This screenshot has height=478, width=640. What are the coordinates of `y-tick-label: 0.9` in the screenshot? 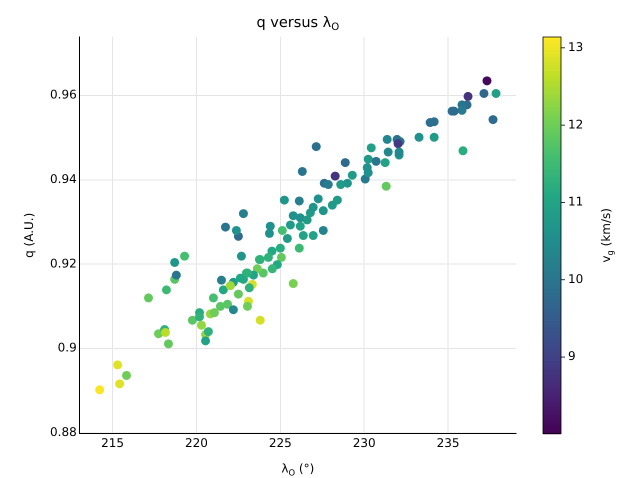 It's located at (67, 347).